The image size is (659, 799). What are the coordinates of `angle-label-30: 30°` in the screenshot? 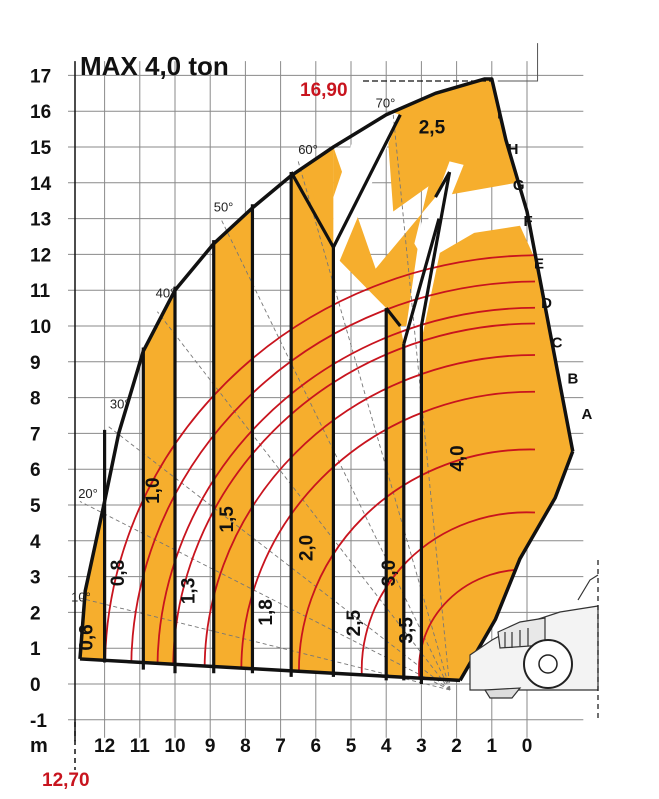 It's located at (120, 403).